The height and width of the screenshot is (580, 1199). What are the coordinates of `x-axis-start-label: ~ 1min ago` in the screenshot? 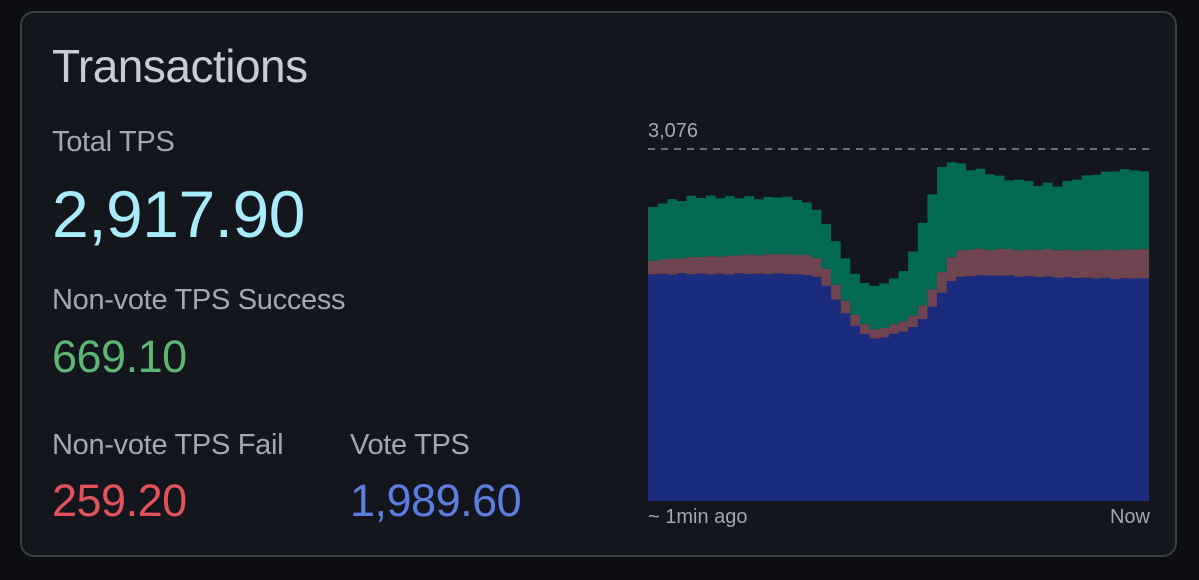 It's located at (698, 517).